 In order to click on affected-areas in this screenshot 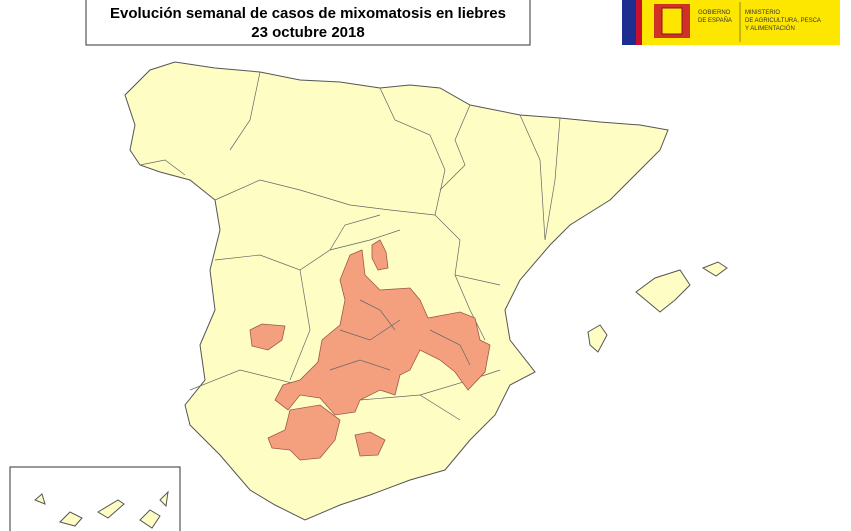, I will do `click(370, 350)`.